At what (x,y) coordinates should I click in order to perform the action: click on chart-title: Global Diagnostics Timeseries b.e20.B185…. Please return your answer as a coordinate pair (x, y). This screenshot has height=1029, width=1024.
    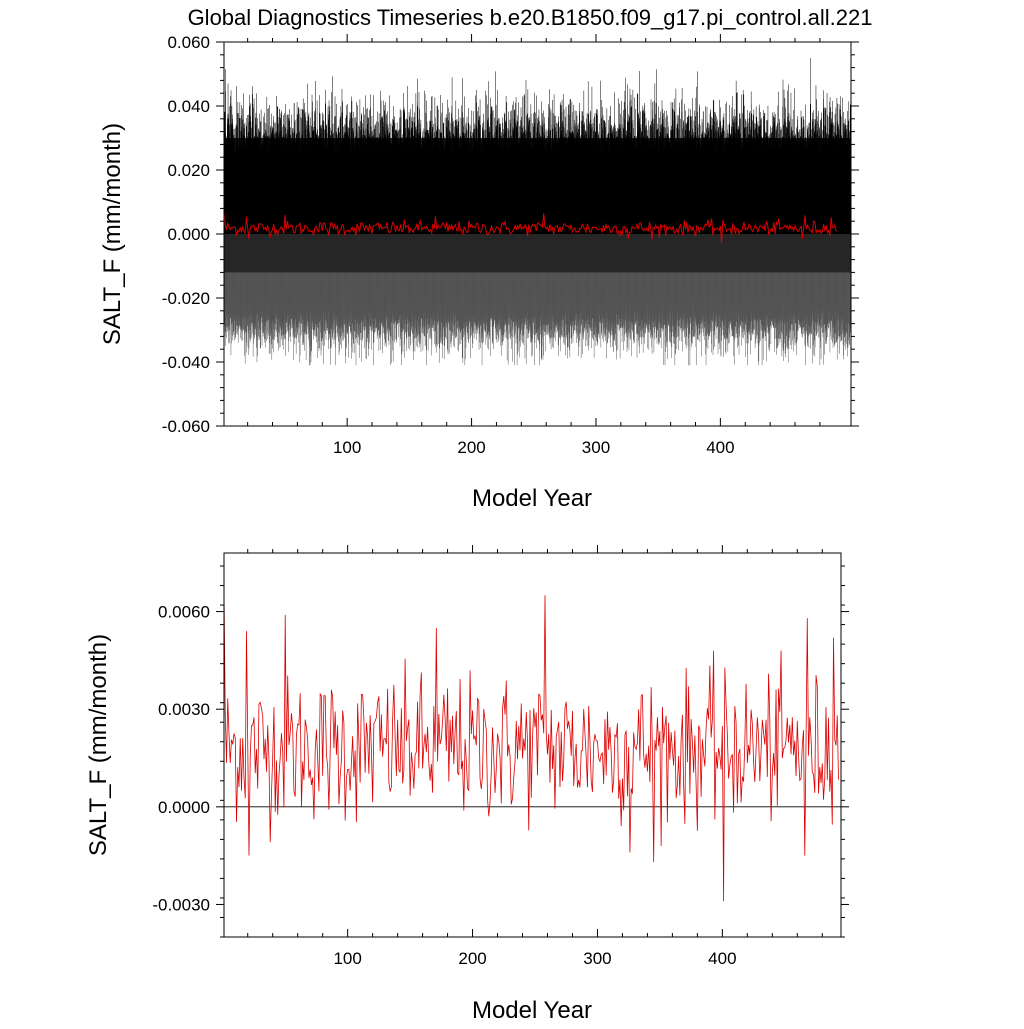
    Looking at the image, I should click on (530, 17).